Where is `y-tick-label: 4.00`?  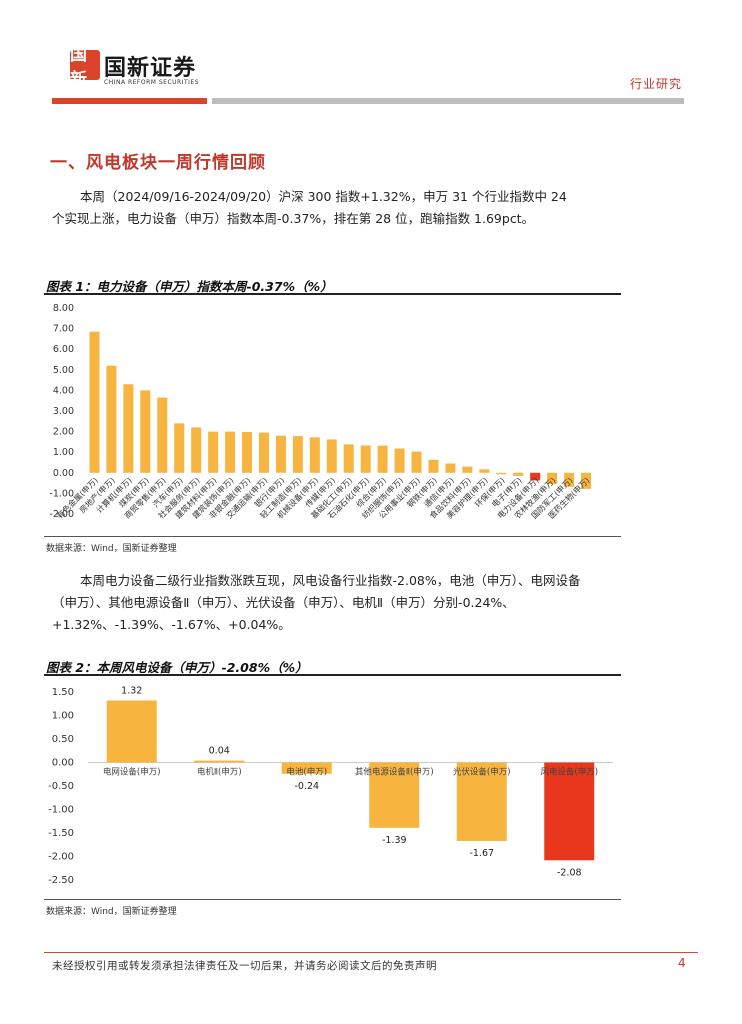 y-tick-label: 4.00 is located at coordinates (63, 390).